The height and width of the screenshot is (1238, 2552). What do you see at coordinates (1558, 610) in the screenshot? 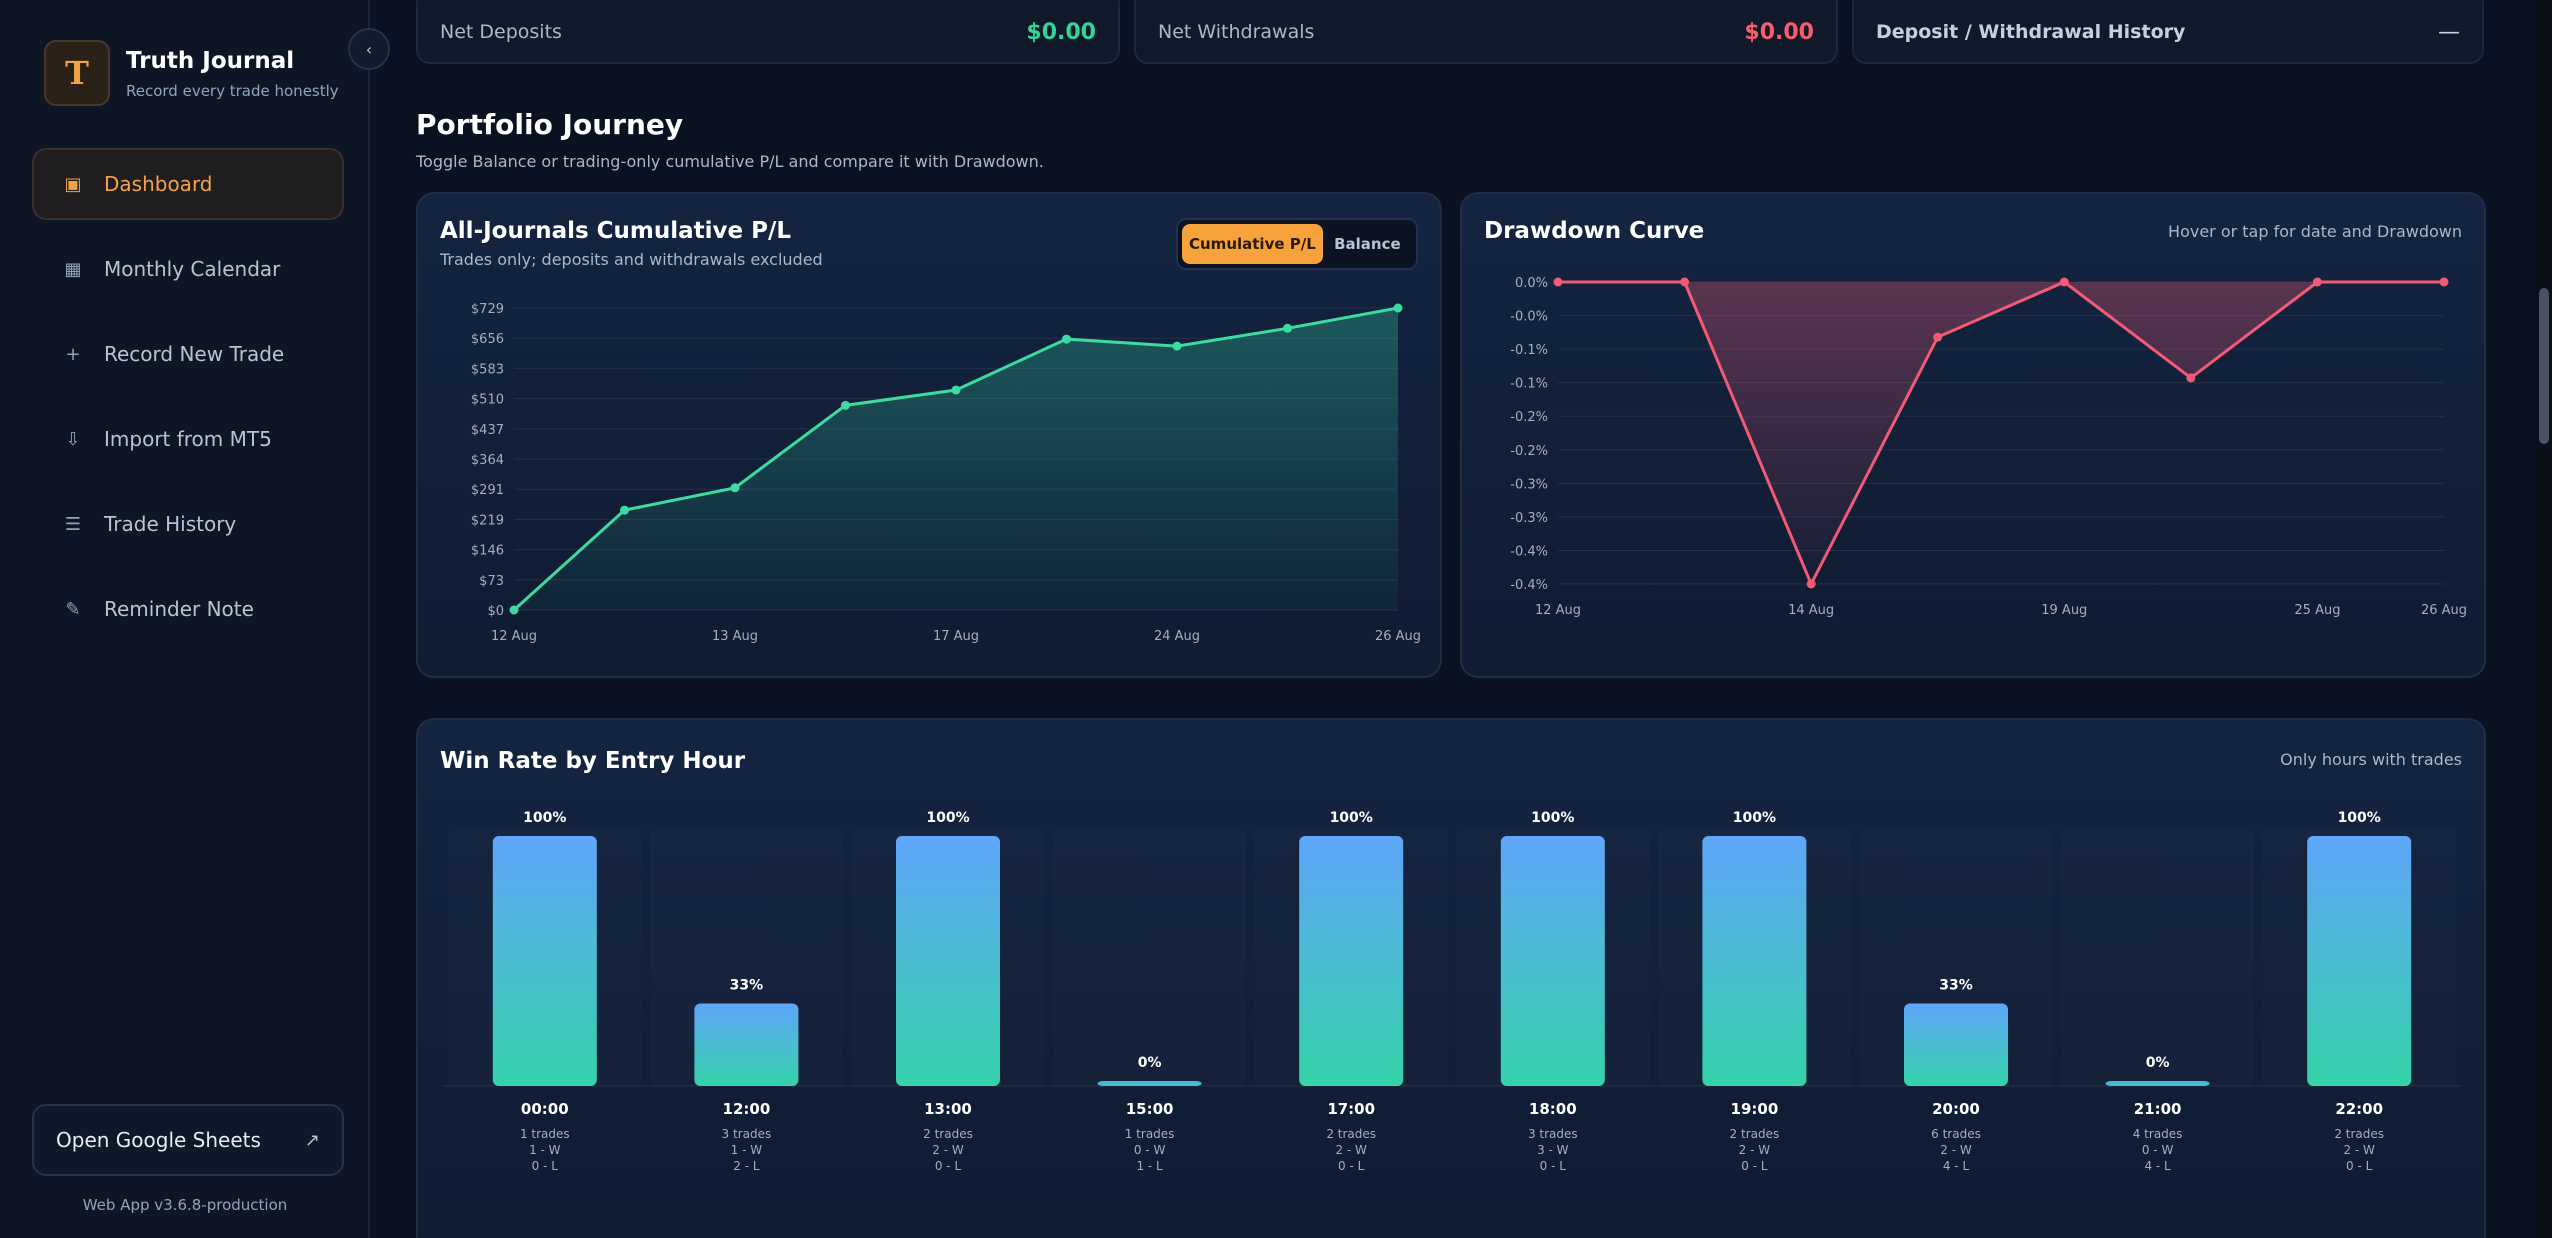
I see `x-tick-label: 12 Aug` at bounding box center [1558, 610].